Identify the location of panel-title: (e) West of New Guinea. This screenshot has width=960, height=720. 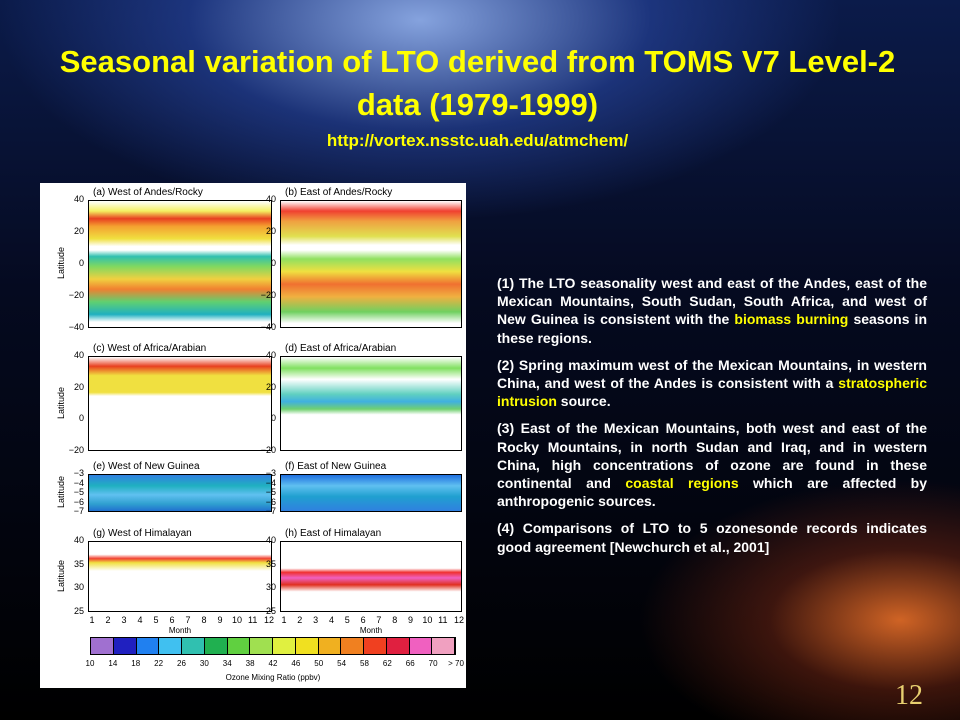
(146, 466).